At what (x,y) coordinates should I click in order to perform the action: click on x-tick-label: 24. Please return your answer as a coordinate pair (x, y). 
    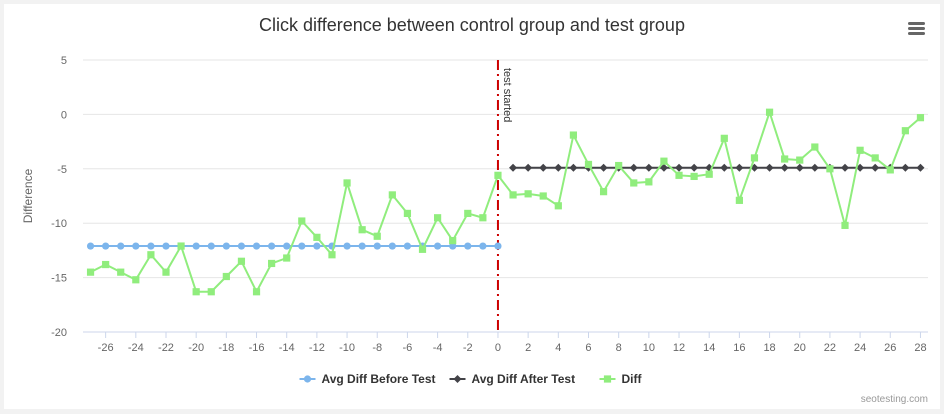
    Looking at the image, I should click on (860, 348).